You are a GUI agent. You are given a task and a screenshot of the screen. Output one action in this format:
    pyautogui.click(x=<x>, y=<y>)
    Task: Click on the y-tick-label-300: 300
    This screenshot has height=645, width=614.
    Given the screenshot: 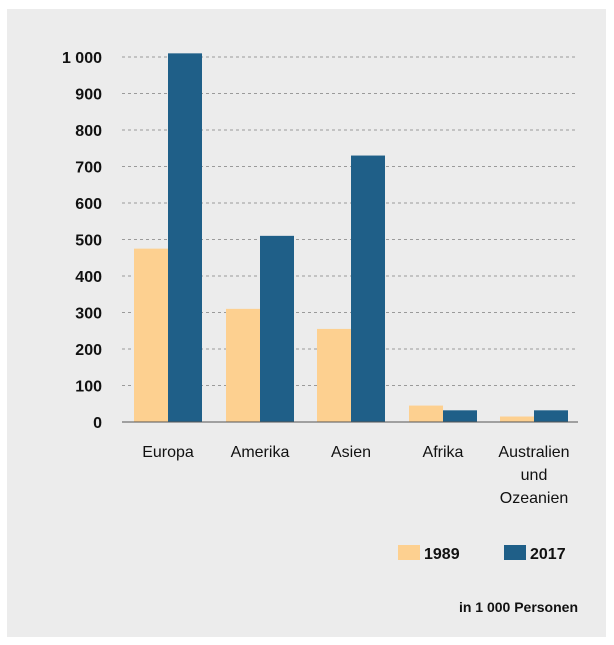 What is the action you would take?
    pyautogui.click(x=88, y=314)
    